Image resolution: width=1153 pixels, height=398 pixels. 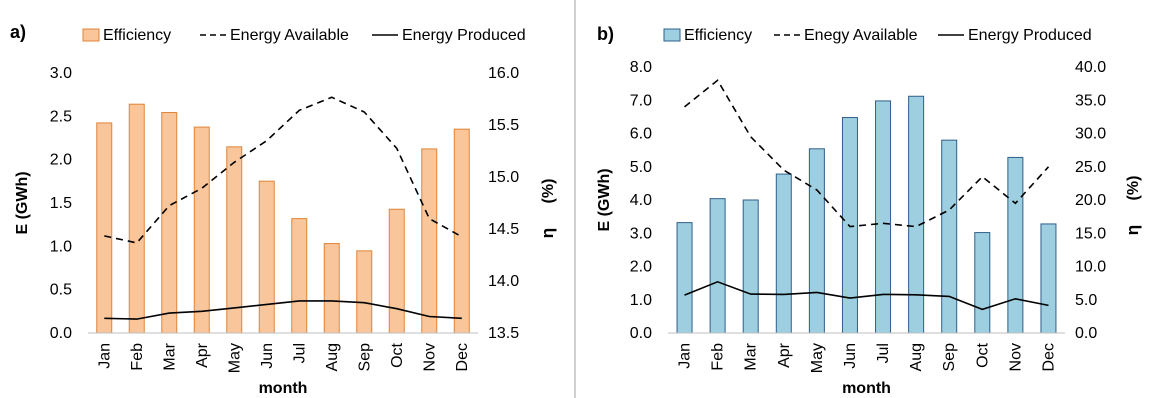 What do you see at coordinates (61, 290) in the screenshot?
I see `y-tick-label: 0.5` at bounding box center [61, 290].